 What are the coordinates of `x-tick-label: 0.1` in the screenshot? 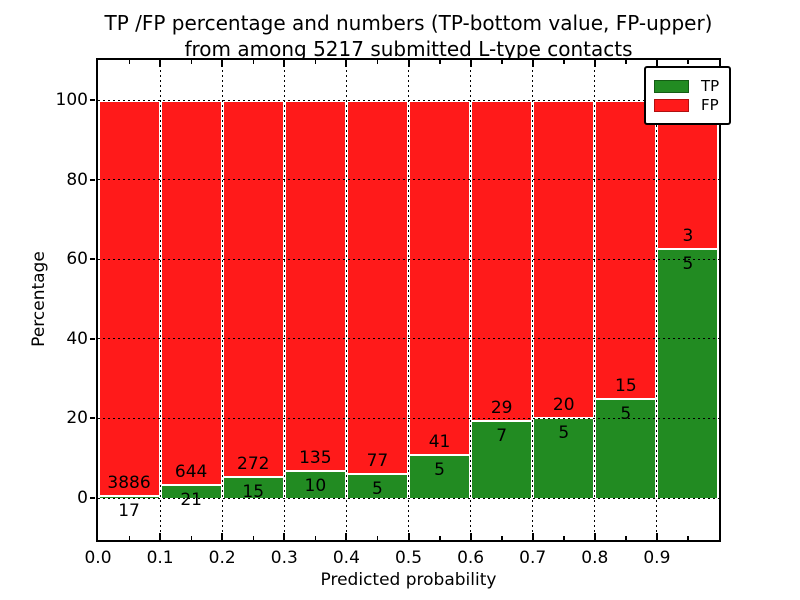 It's located at (160, 558).